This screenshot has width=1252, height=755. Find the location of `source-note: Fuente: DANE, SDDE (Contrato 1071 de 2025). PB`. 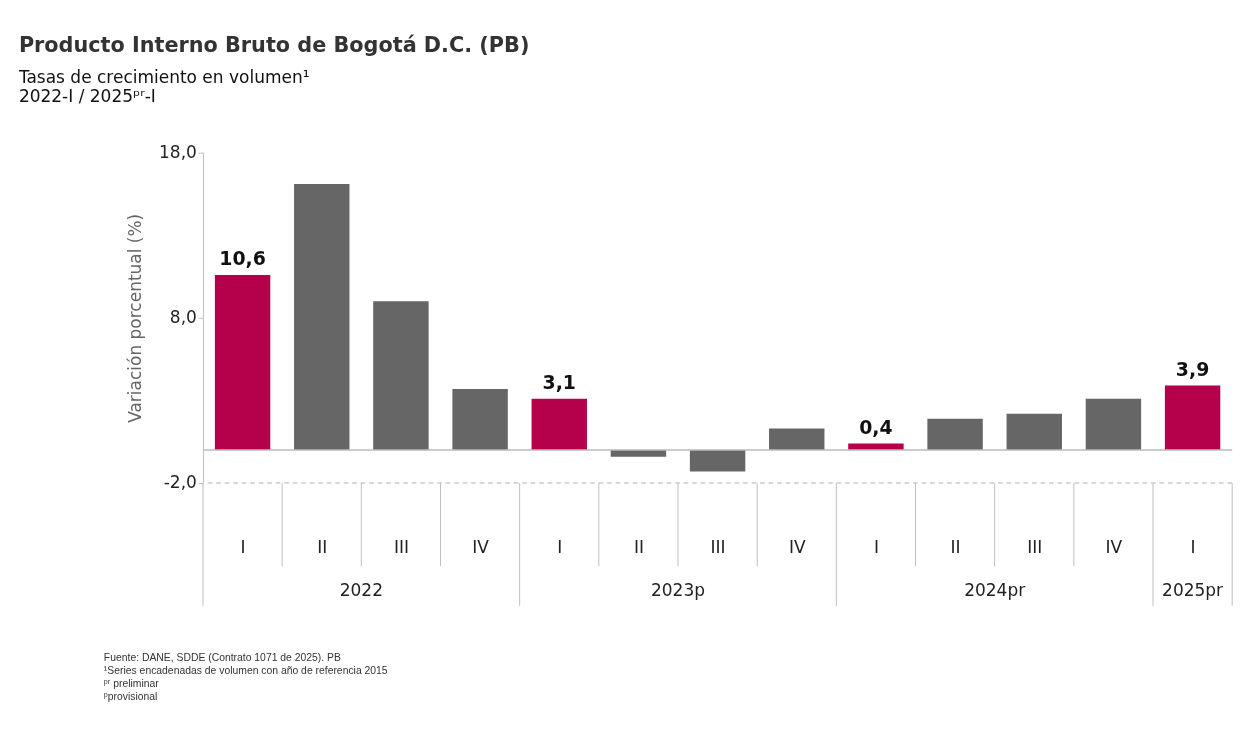

source-note: Fuente: DANE, SDDE (Contrato 1071 de 2025). PB is located at coordinates (222, 657).